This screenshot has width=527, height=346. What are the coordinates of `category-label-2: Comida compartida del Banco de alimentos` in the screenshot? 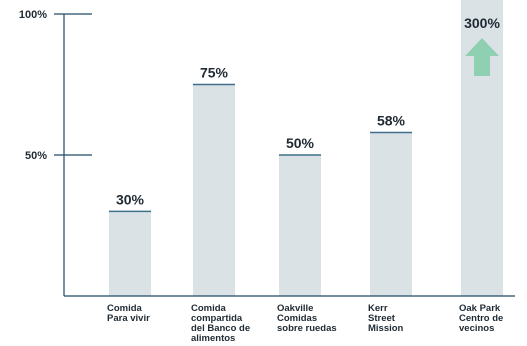 It's located at (220, 323).